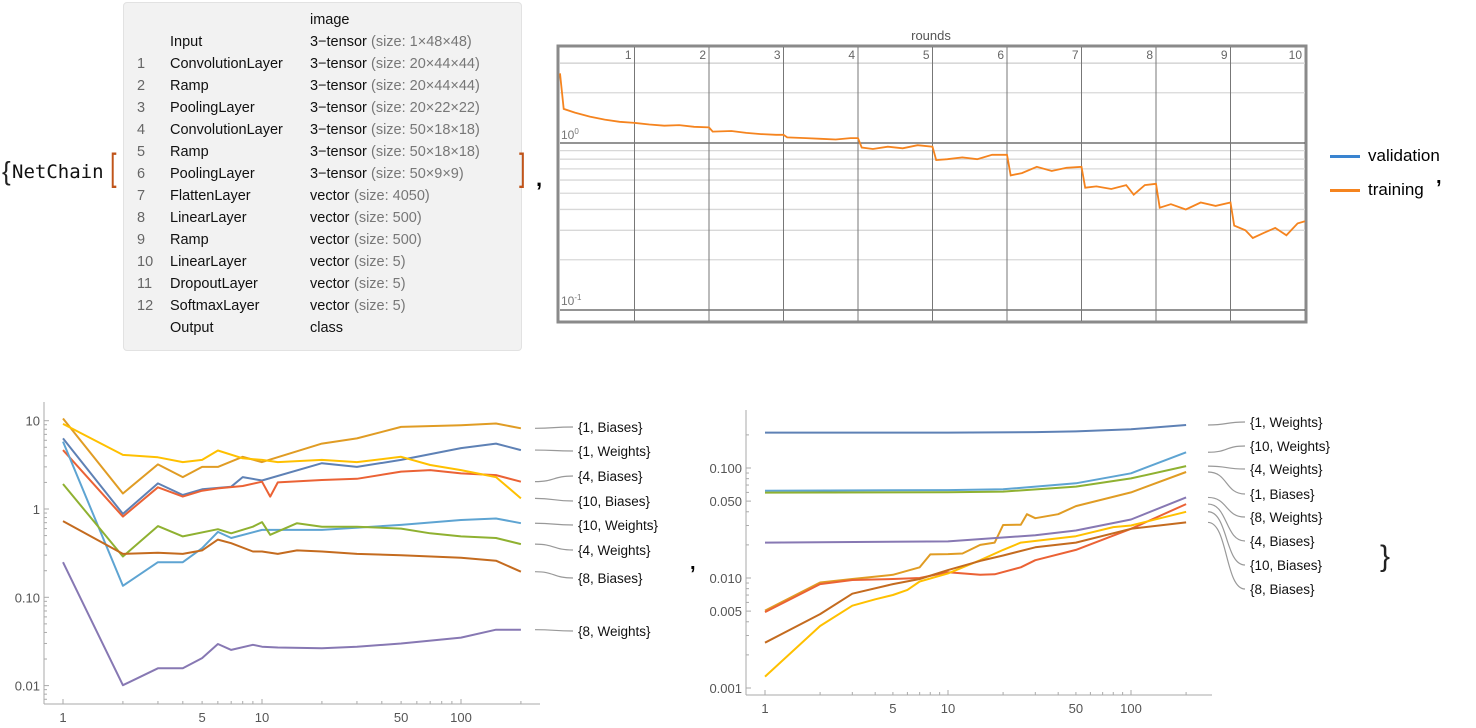  What do you see at coordinates (610, 427) in the screenshot?
I see `series-label: {1, Biases}` at bounding box center [610, 427].